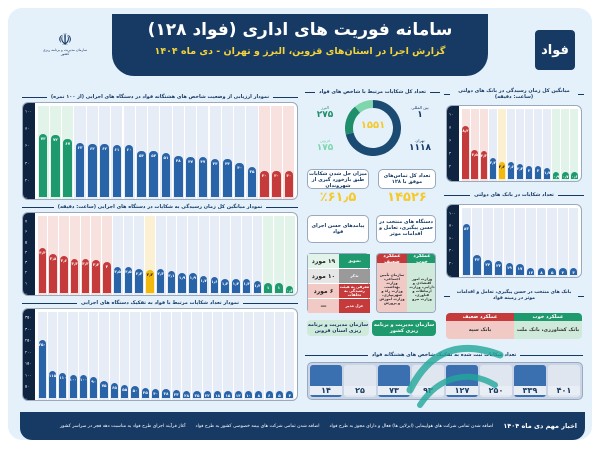 This screenshot has width=600, height=455. What do you see at coordinates (246, 285) in the screenshot?
I see `bar: ۱٫۴` at bounding box center [246, 285].